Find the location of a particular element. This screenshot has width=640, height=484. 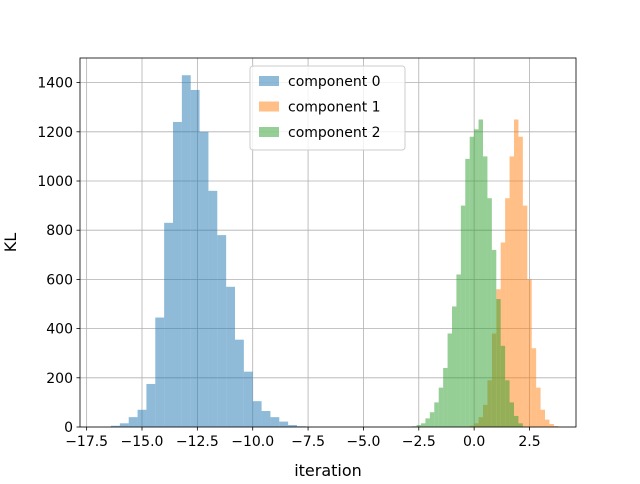

x-tick-label: −5.0 is located at coordinates (363, 442).